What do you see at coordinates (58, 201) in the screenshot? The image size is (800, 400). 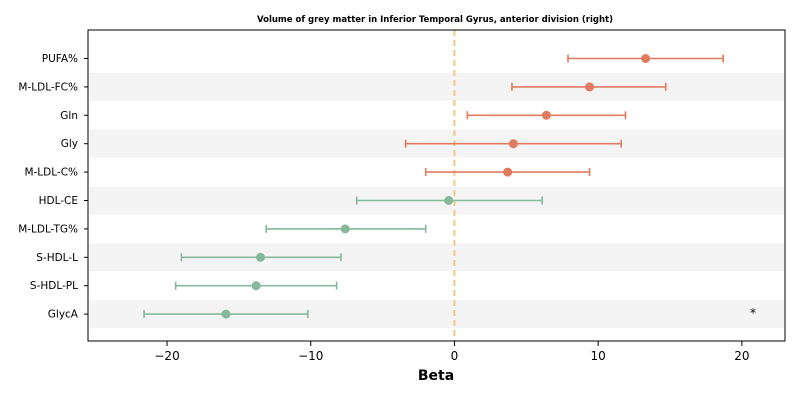 I see `y-tick-label: HDL-CE` at bounding box center [58, 201].